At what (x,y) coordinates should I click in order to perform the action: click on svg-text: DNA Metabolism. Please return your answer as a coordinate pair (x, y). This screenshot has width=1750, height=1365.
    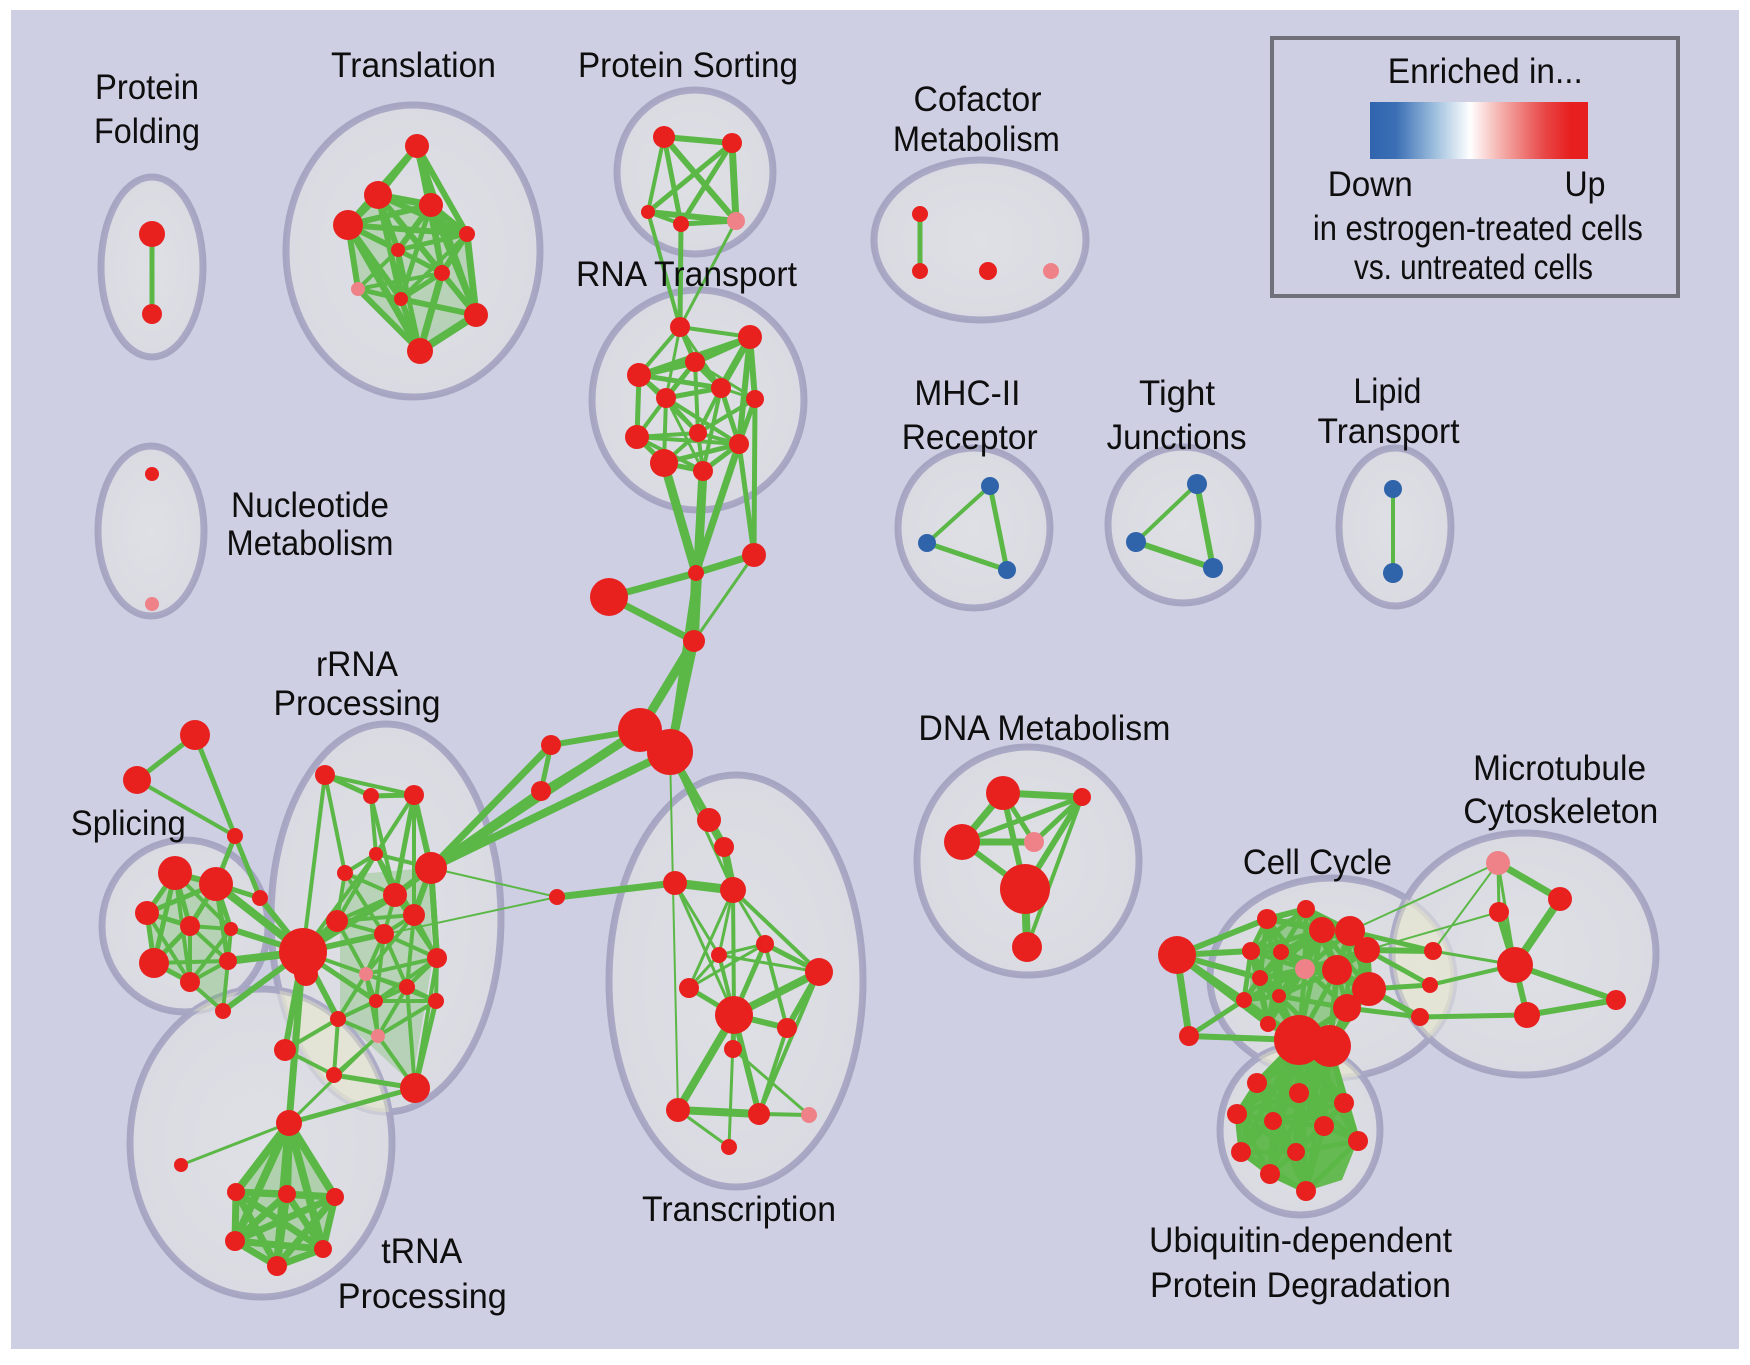
    Looking at the image, I should click on (1044, 728).